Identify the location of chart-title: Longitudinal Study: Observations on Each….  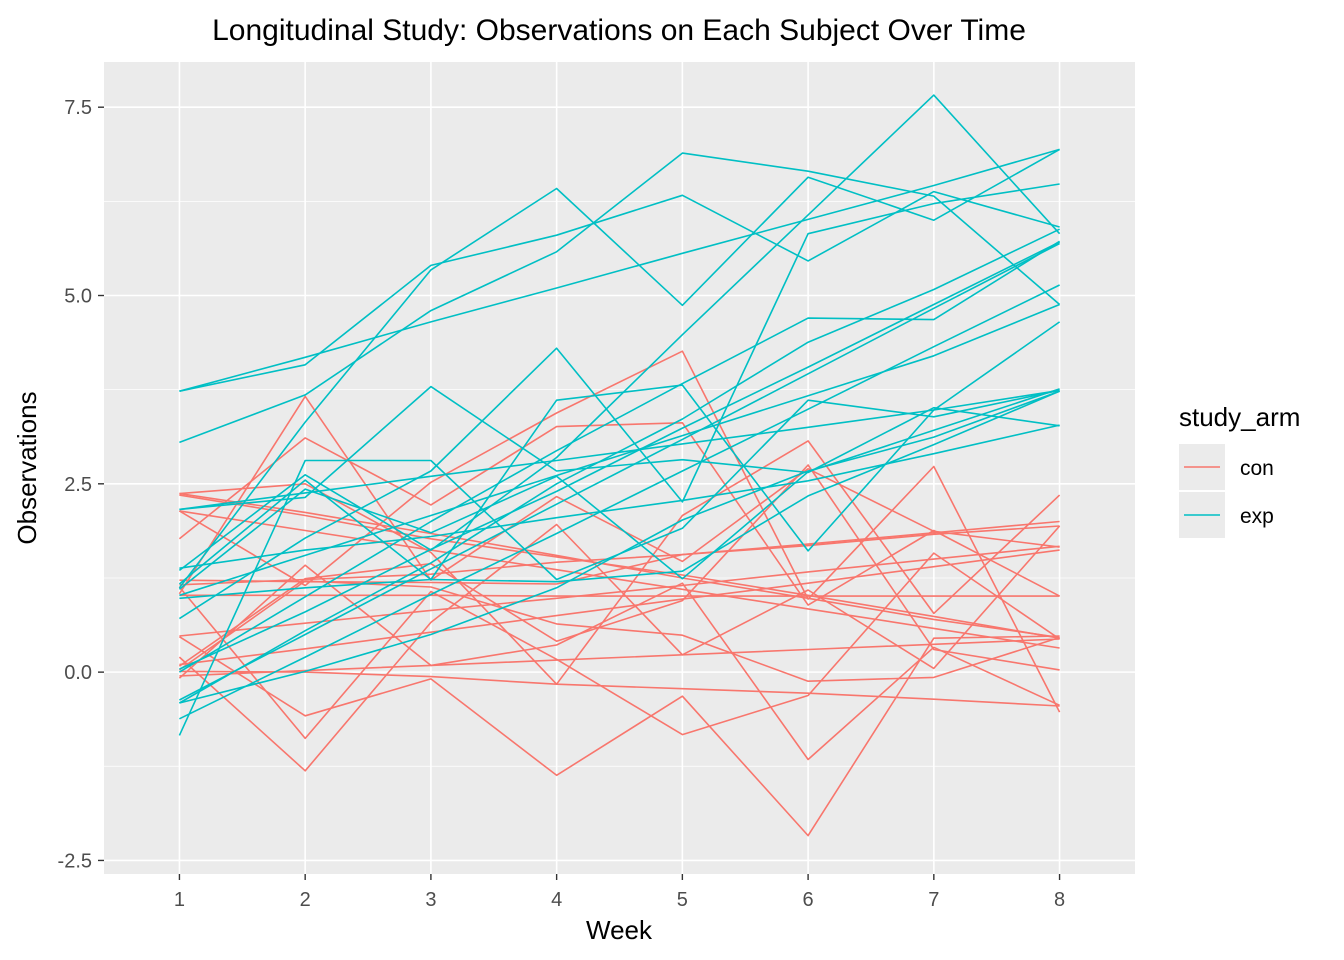
(619, 30).